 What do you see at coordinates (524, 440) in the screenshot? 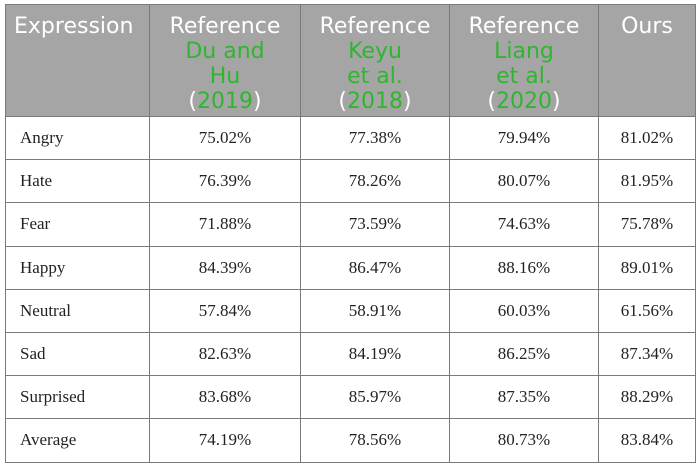
I see `value-cell: 80.73%` at bounding box center [524, 440].